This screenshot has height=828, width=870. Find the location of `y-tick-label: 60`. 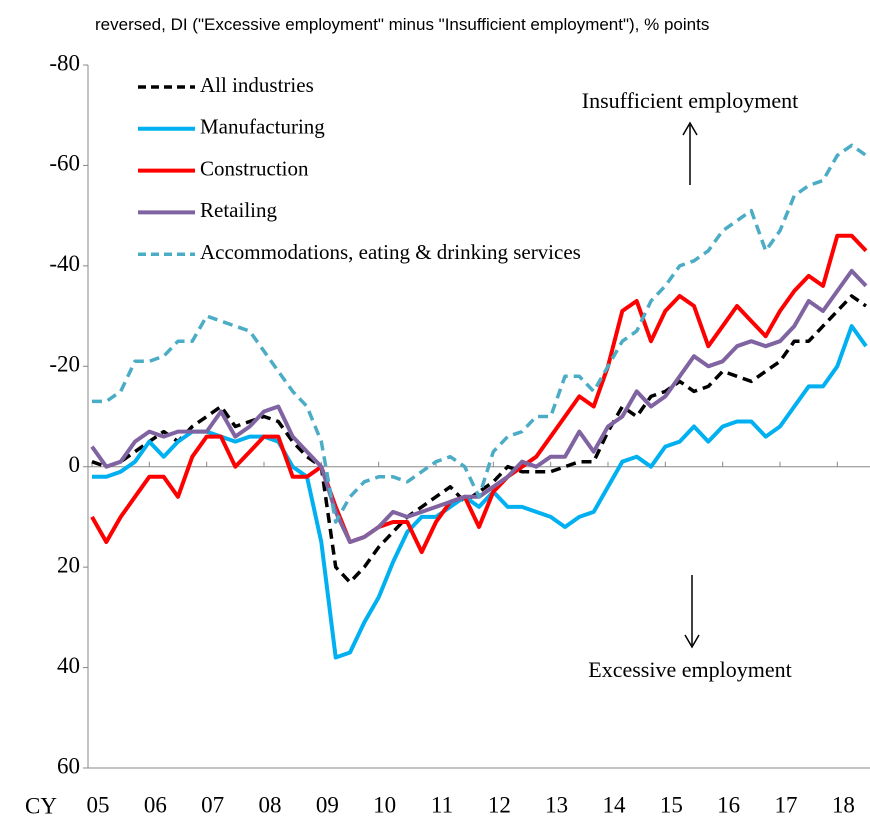

y-tick-label: 60 is located at coordinates (68, 765).